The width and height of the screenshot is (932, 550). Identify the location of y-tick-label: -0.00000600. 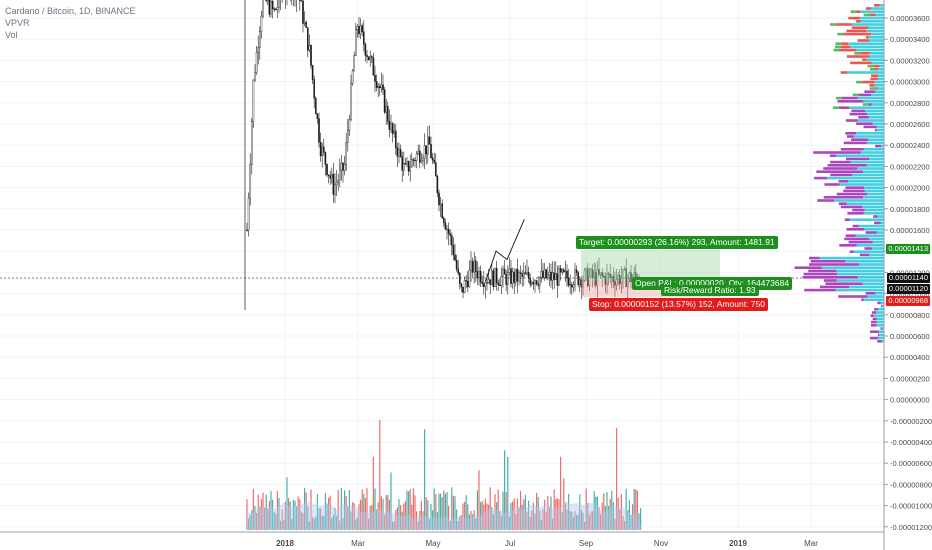
(911, 463).